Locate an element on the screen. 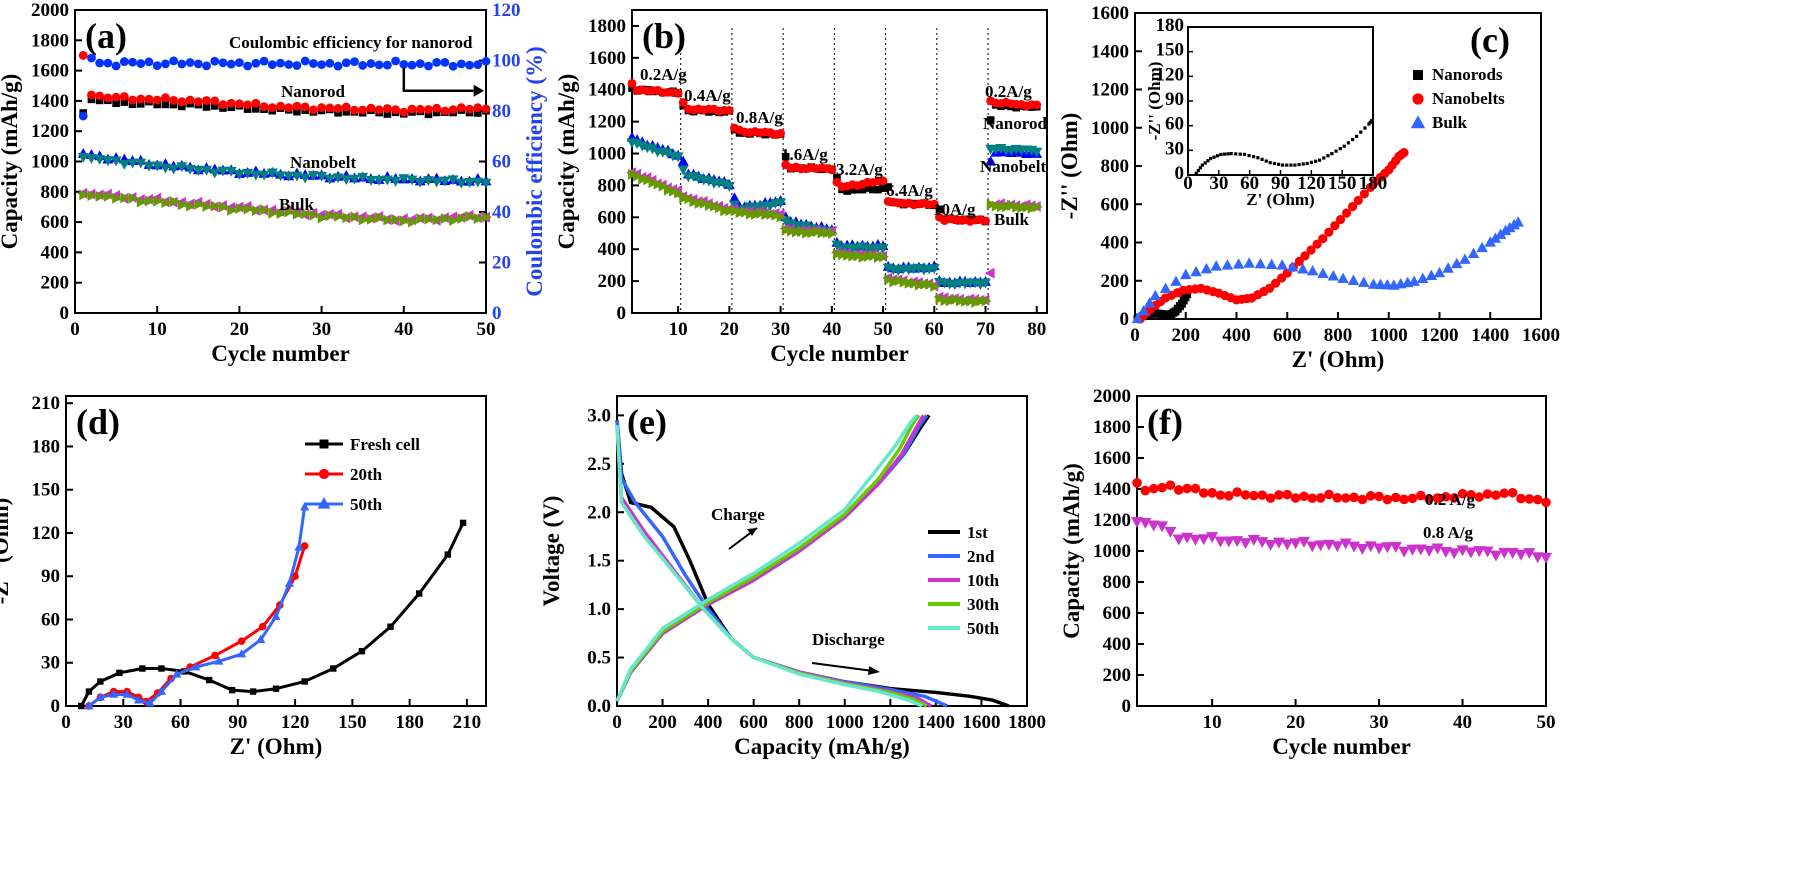  inset-x-tick-label: 120 is located at coordinates (1311, 183).